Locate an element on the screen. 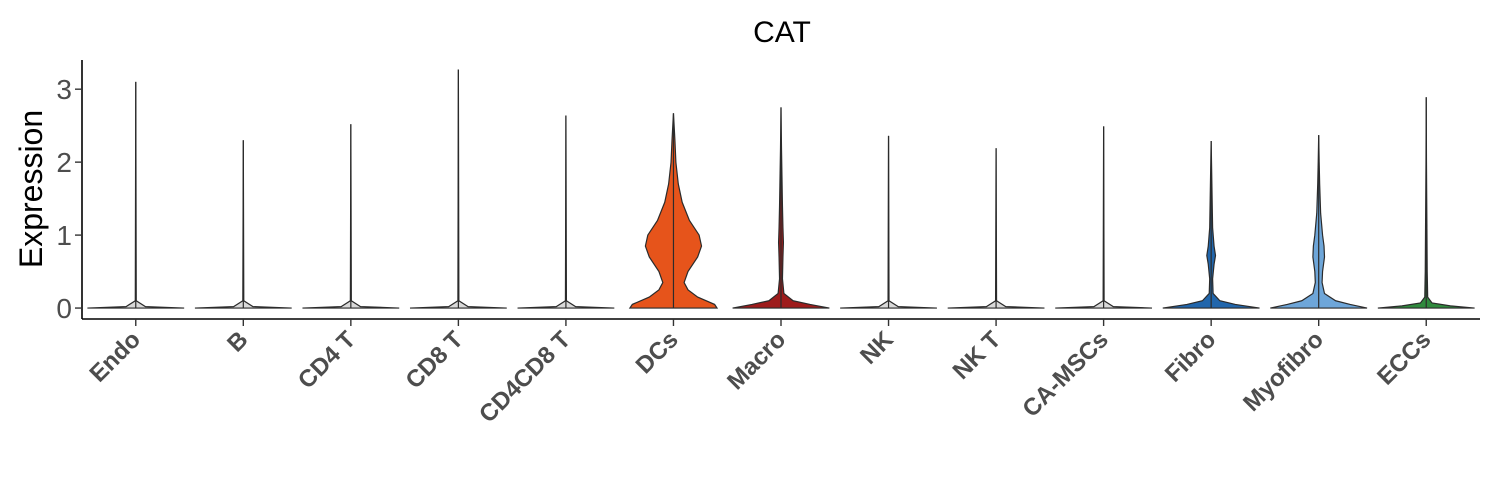 This screenshot has height=500, width=1500. y-tick-label: 1 is located at coordinates (64, 235).